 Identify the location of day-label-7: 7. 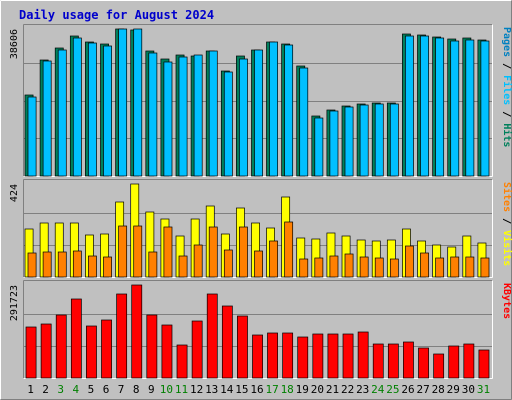
(121, 389).